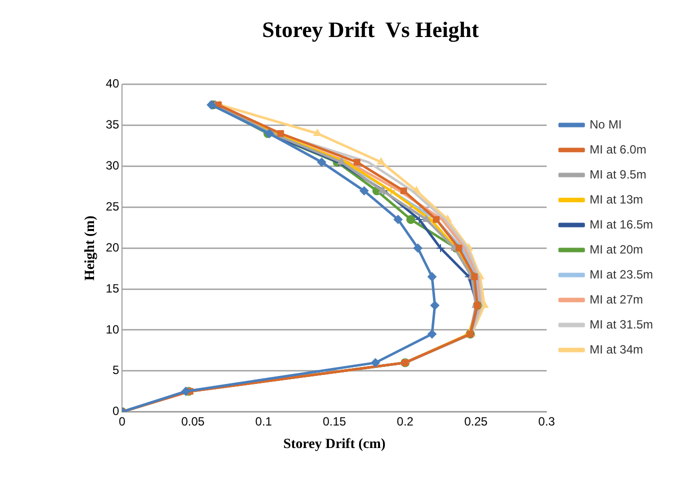  I want to click on legend-label: No MI, so click(606, 124).